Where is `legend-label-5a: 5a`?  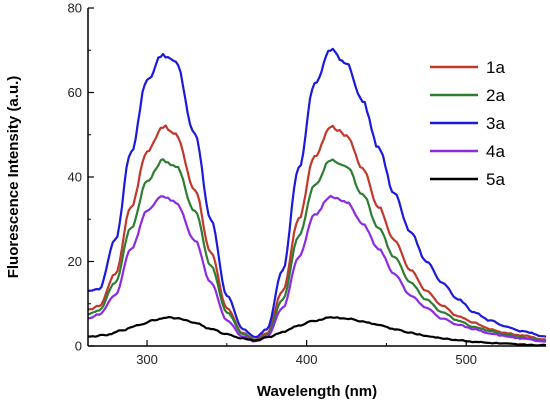
legend-label-5a: 5a is located at coordinates (495, 179).